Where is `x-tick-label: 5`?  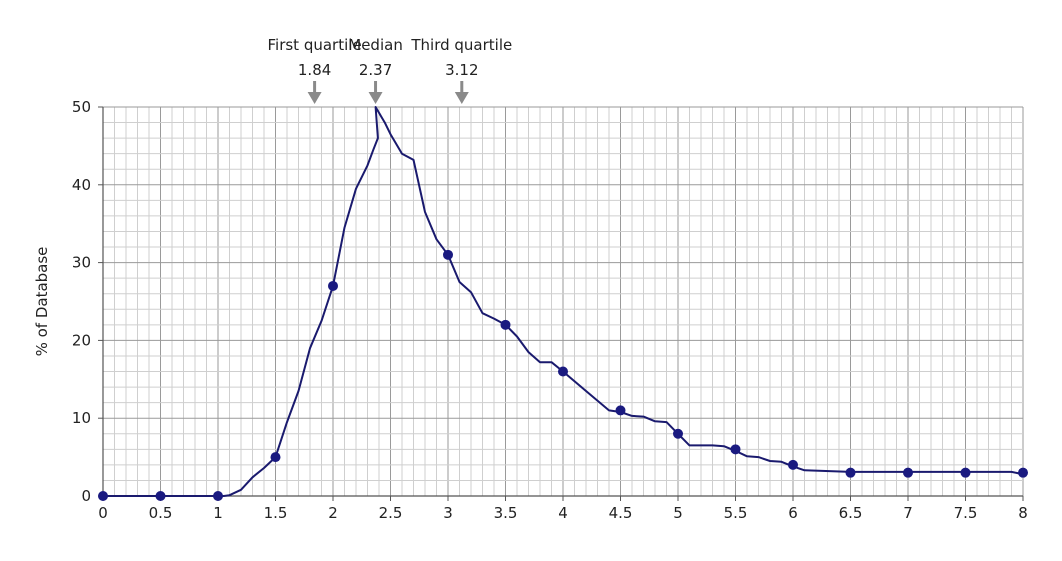
x-tick-label: 5 is located at coordinates (678, 513).